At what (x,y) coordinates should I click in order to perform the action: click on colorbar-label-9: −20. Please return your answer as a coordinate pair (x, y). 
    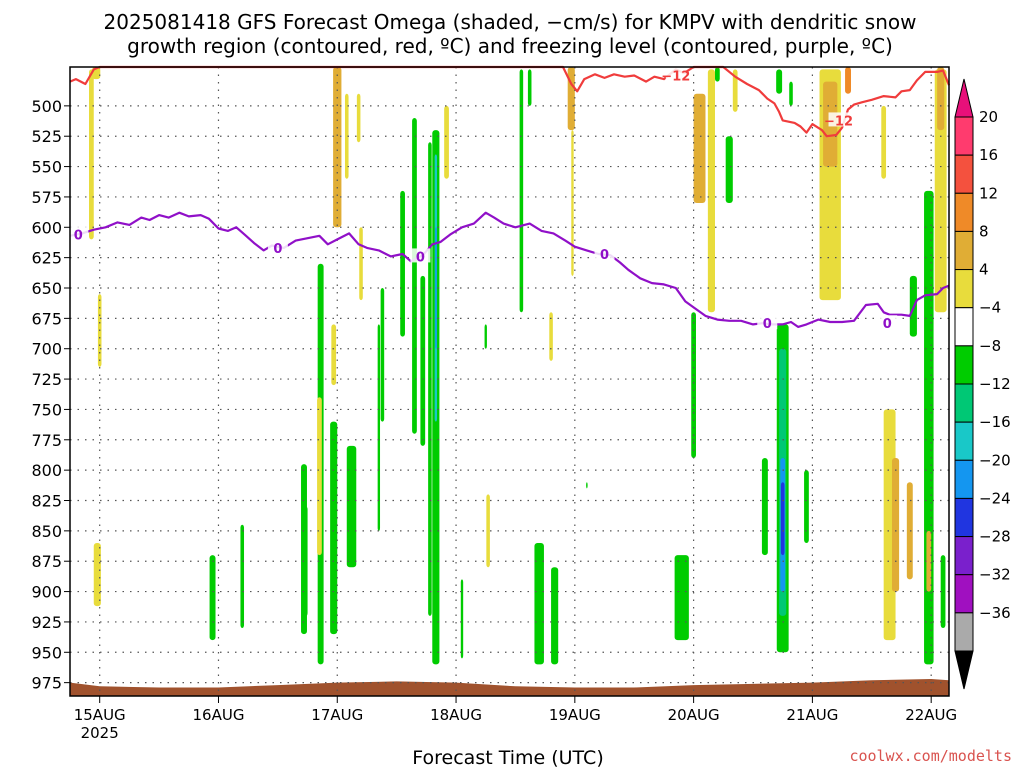
    Looking at the image, I should click on (995, 460).